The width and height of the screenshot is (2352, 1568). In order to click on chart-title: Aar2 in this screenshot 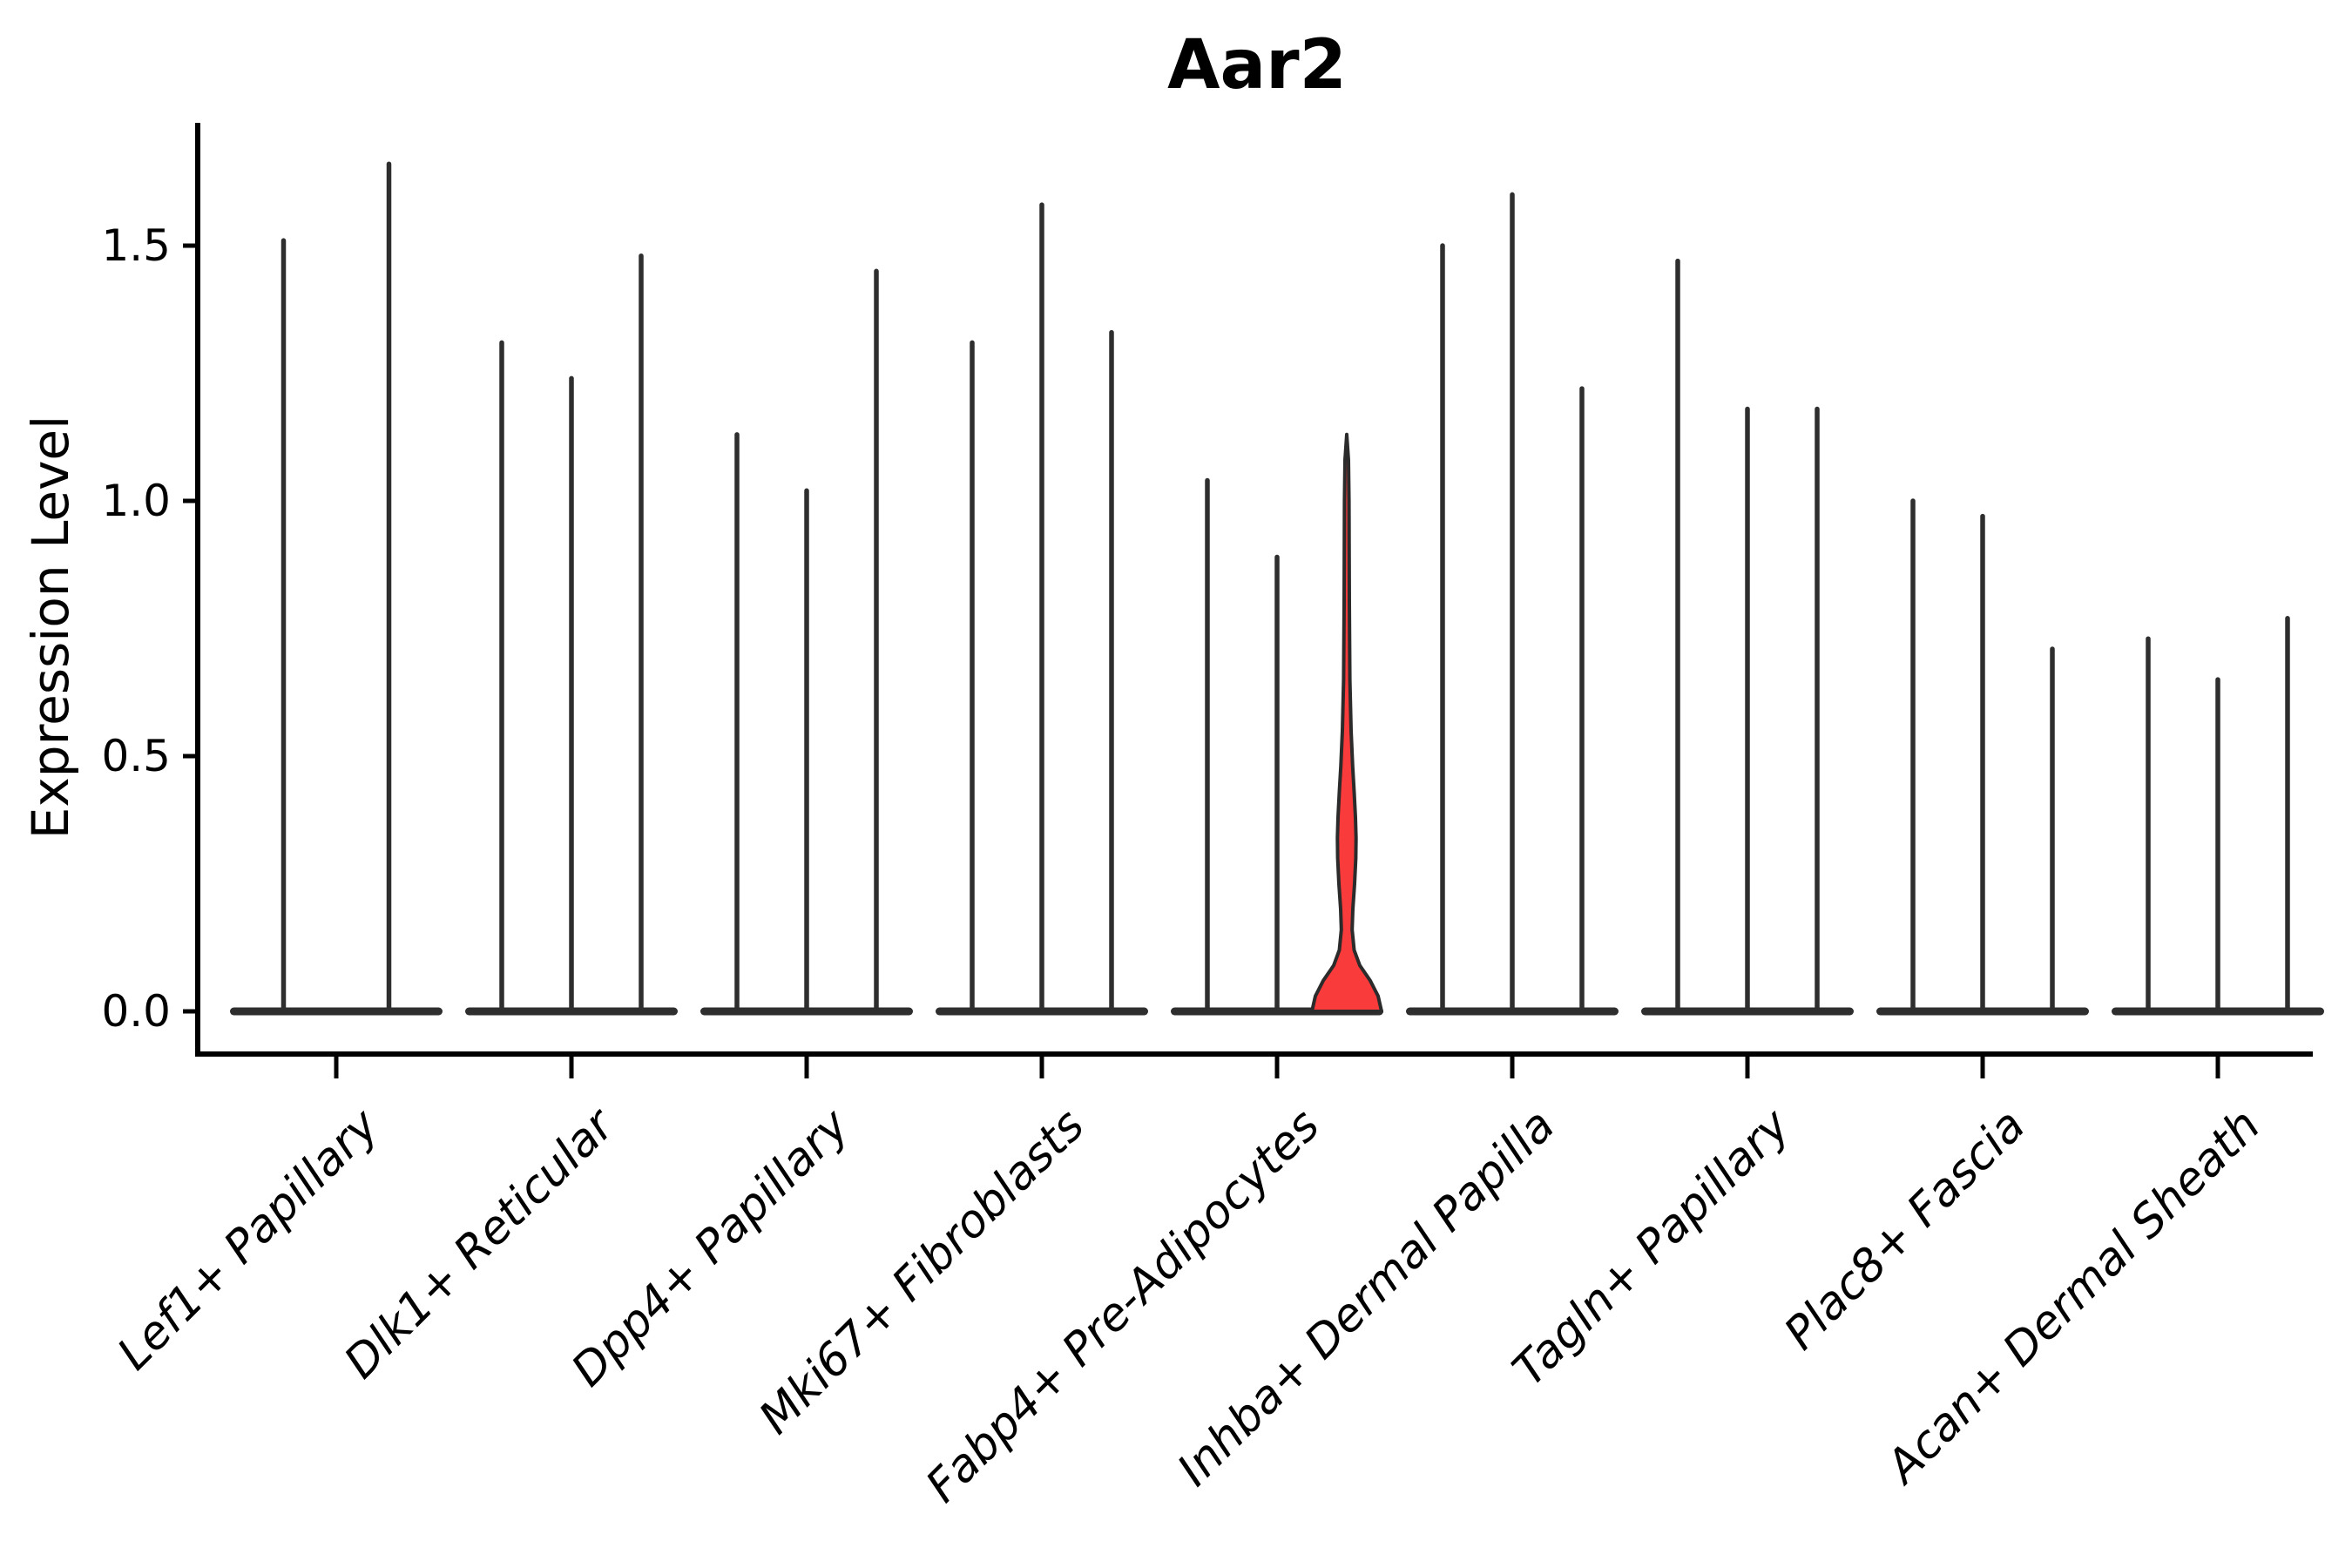, I will do `click(1257, 66)`.